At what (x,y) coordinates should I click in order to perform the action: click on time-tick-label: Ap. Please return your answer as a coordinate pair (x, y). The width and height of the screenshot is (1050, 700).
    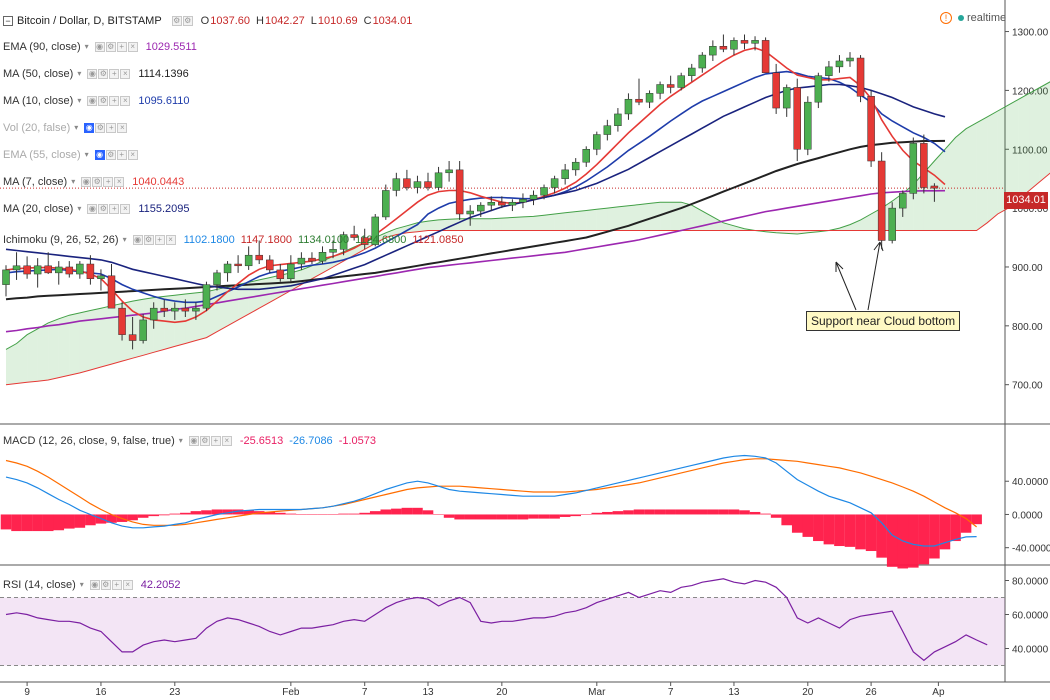
    Looking at the image, I should click on (938, 692).